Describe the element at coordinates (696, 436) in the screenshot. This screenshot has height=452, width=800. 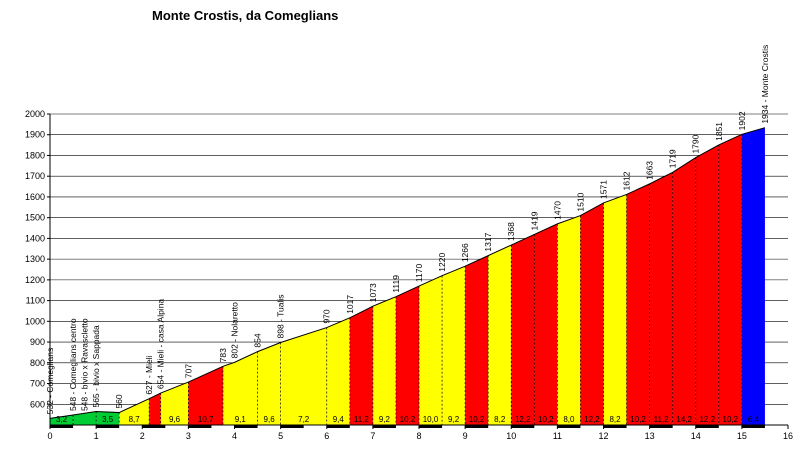
I see `x-tick-label: 14` at that location.